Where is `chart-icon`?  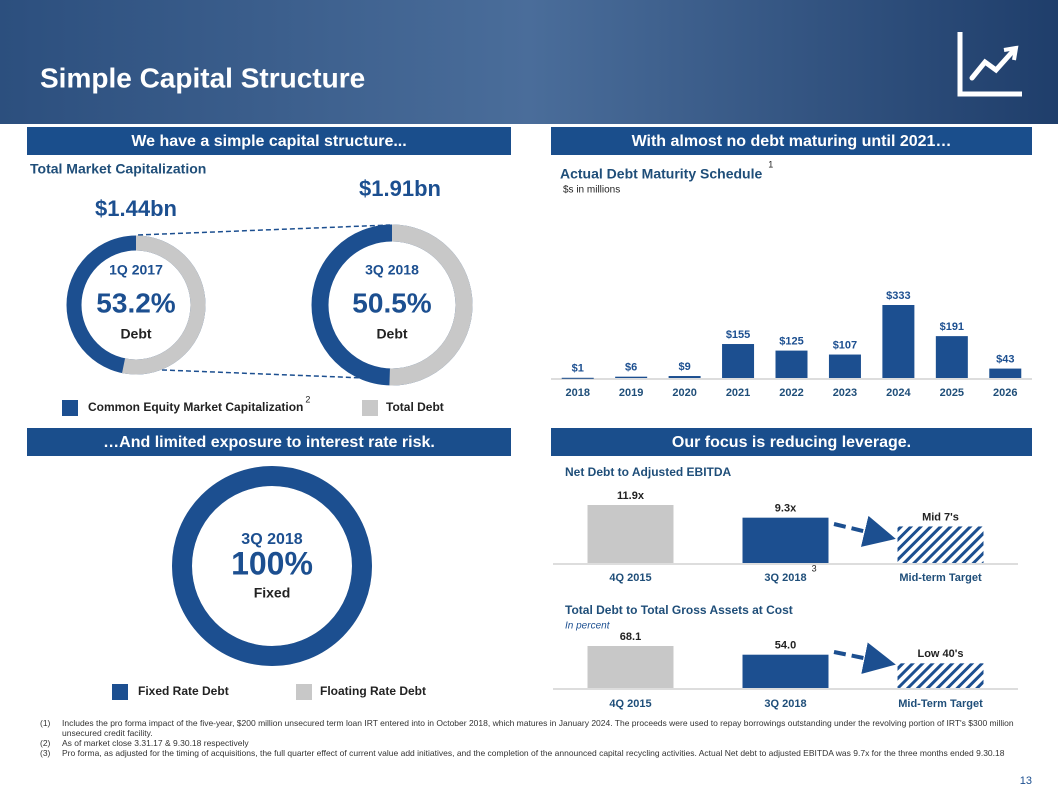
chart-icon is located at coordinates (989, 64).